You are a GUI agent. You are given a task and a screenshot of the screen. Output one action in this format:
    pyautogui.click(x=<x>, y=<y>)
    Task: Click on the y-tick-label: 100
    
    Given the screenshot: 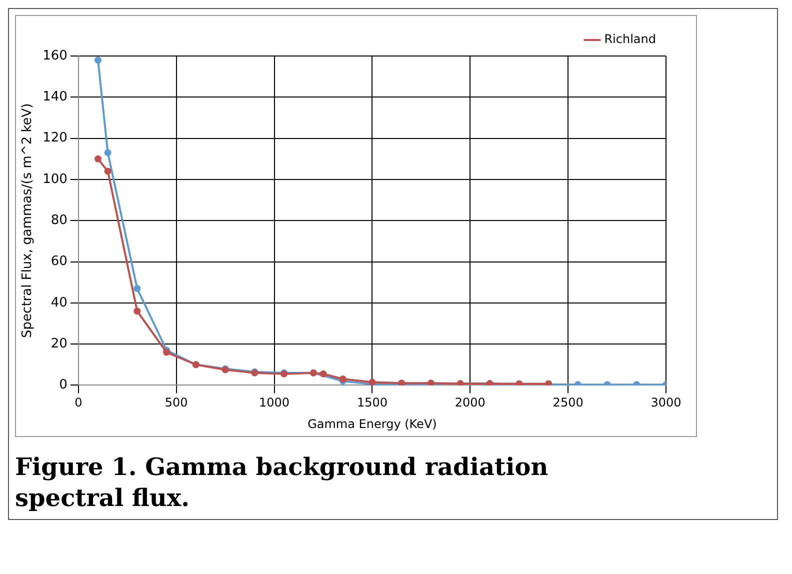 What is the action you would take?
    pyautogui.click(x=55, y=179)
    